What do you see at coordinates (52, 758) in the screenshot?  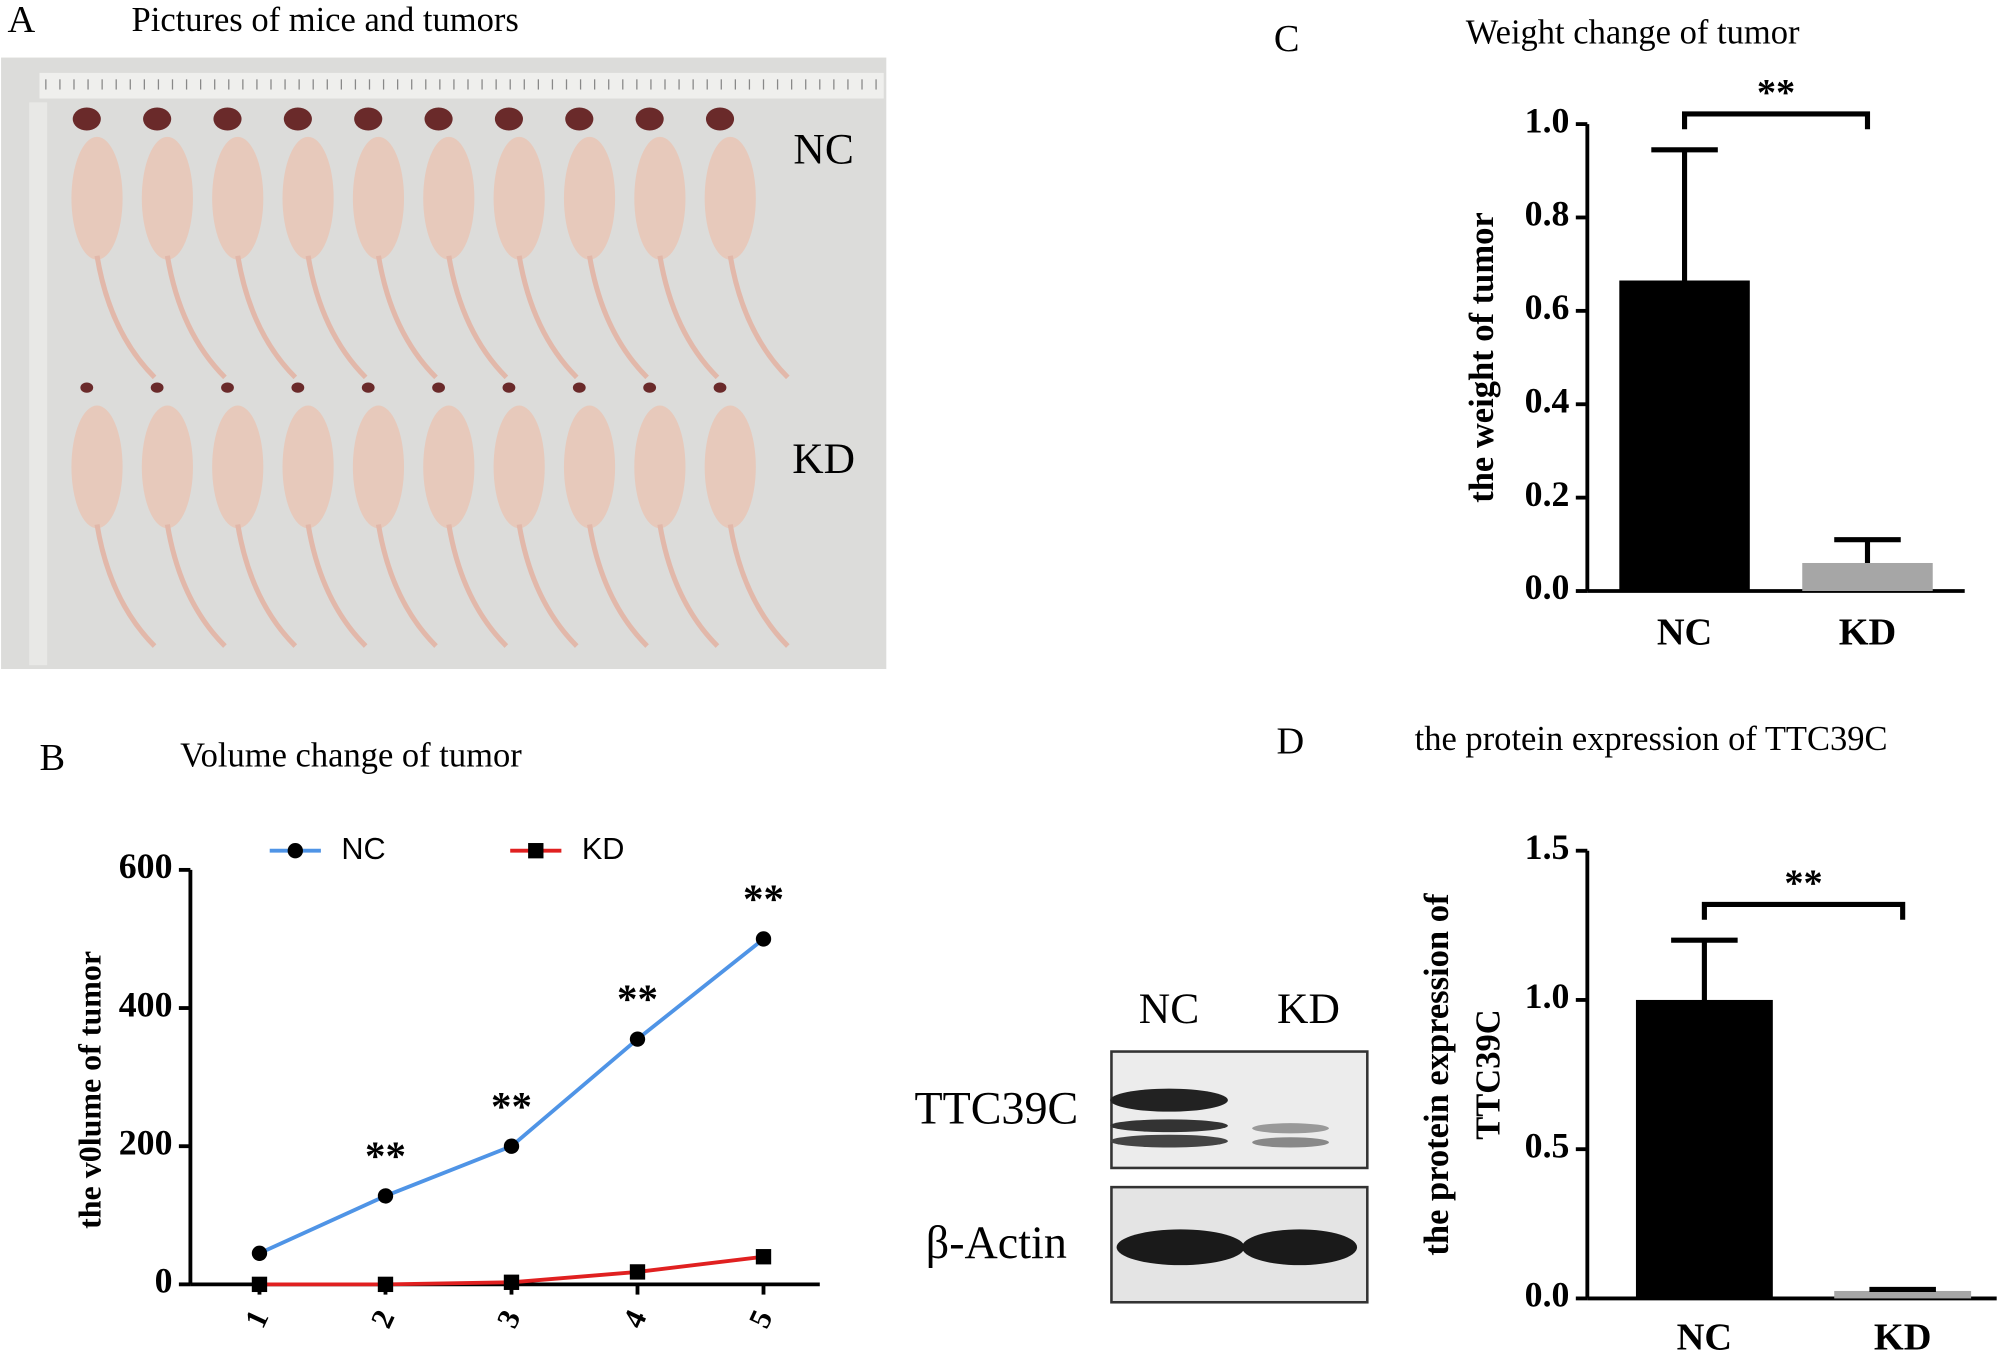 I see `panel-label: B` at bounding box center [52, 758].